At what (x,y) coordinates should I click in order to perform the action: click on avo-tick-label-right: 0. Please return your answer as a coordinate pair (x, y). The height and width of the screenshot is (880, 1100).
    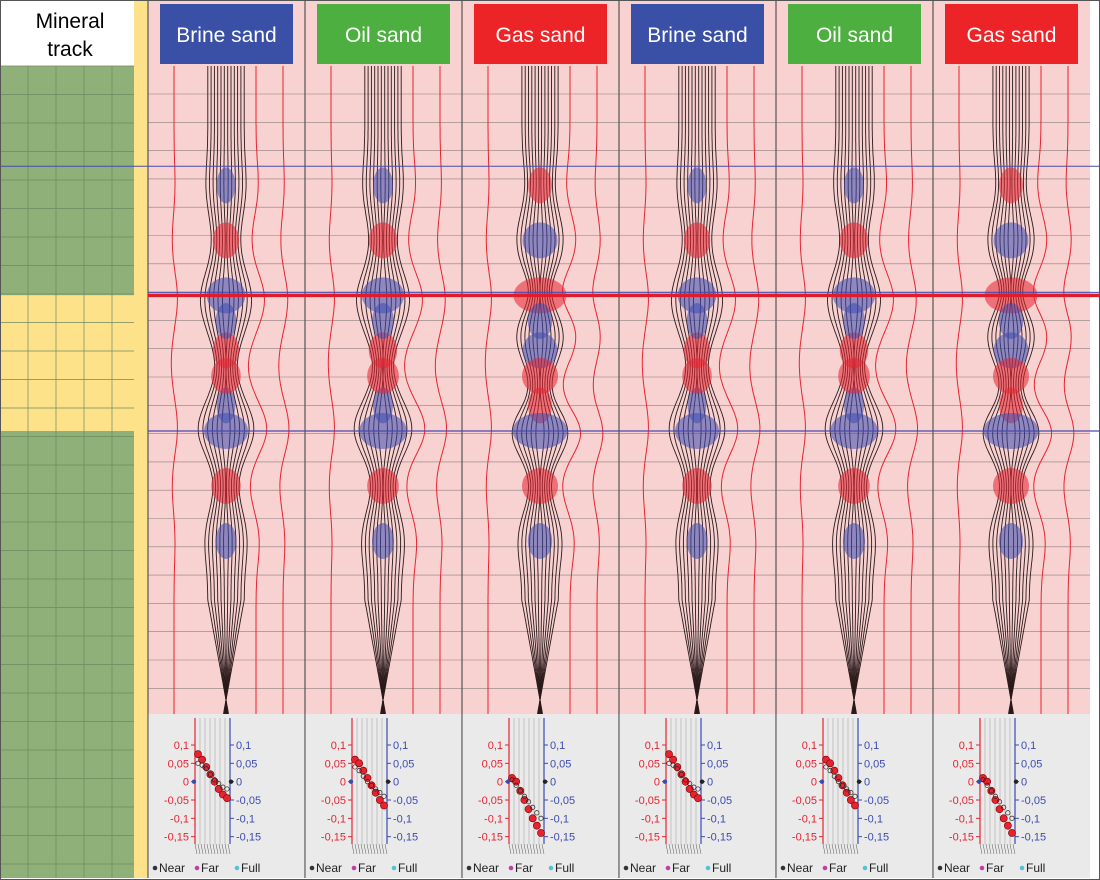
    Looking at the image, I should click on (1024, 783).